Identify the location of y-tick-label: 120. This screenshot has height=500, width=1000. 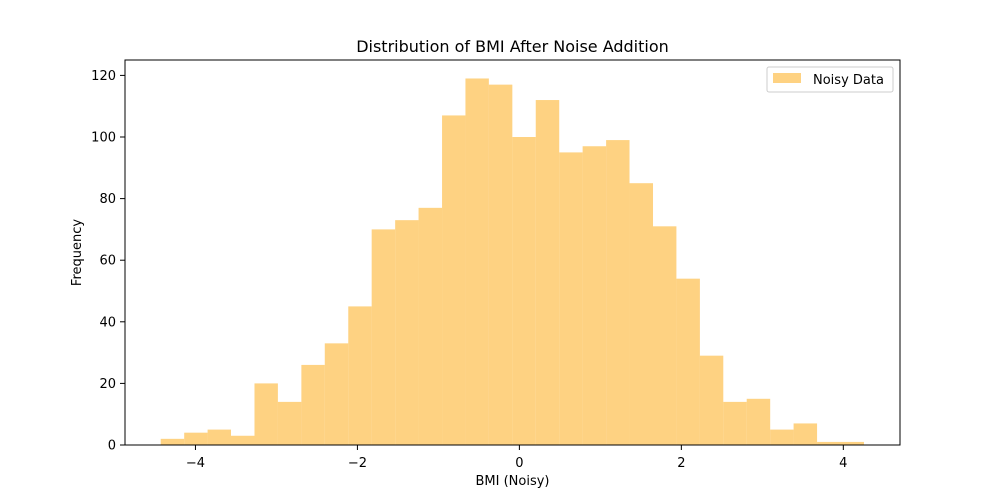
(103, 76).